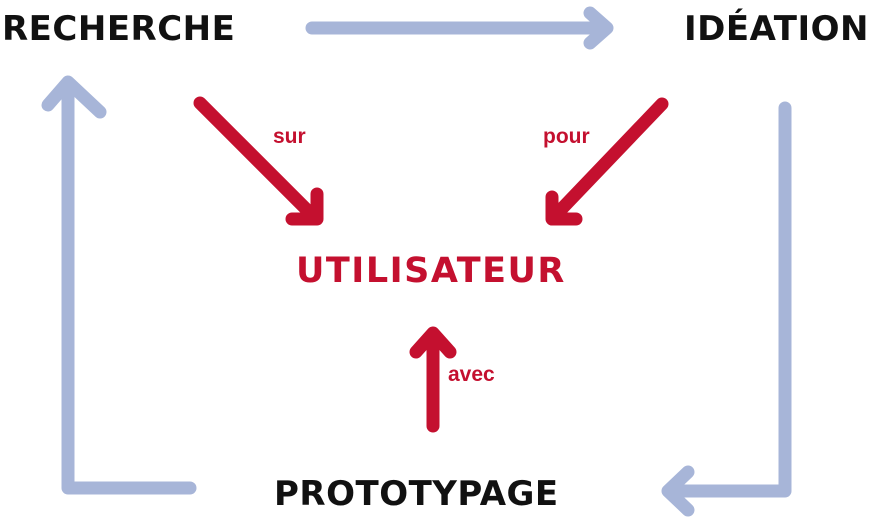 Image resolution: width=890 pixels, height=524 pixels. What do you see at coordinates (726, 309) in the screenshot?
I see `arrow-ideation-to-prototyping` at bounding box center [726, 309].